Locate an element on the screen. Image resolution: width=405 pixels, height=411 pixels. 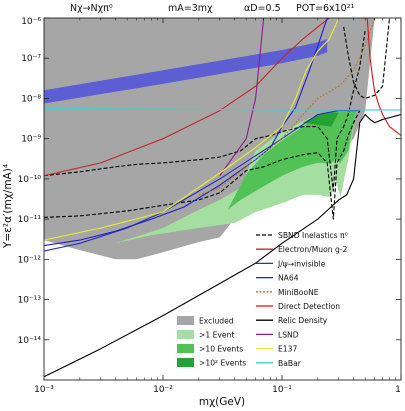
legend-line-label-4: NA64 is located at coordinates (288, 278).